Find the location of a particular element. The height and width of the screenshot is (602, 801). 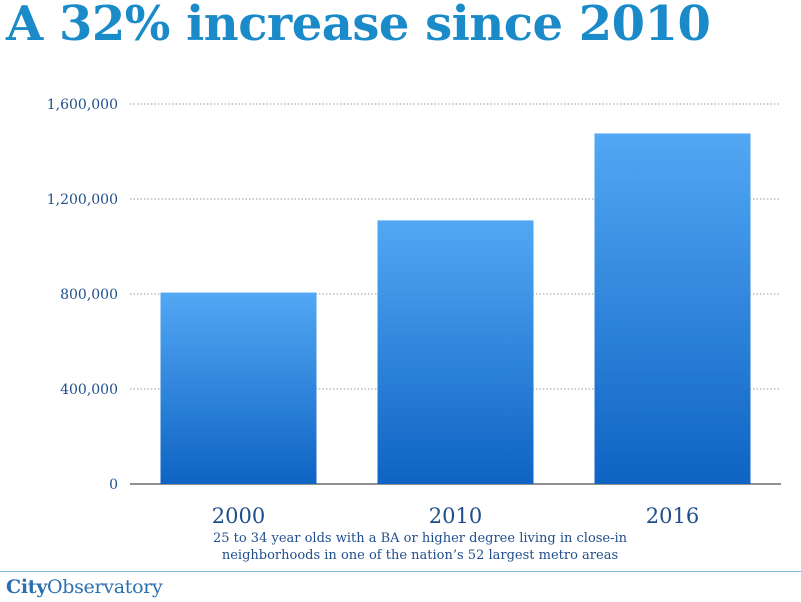

x-tick-label: 2010 is located at coordinates (455, 516).